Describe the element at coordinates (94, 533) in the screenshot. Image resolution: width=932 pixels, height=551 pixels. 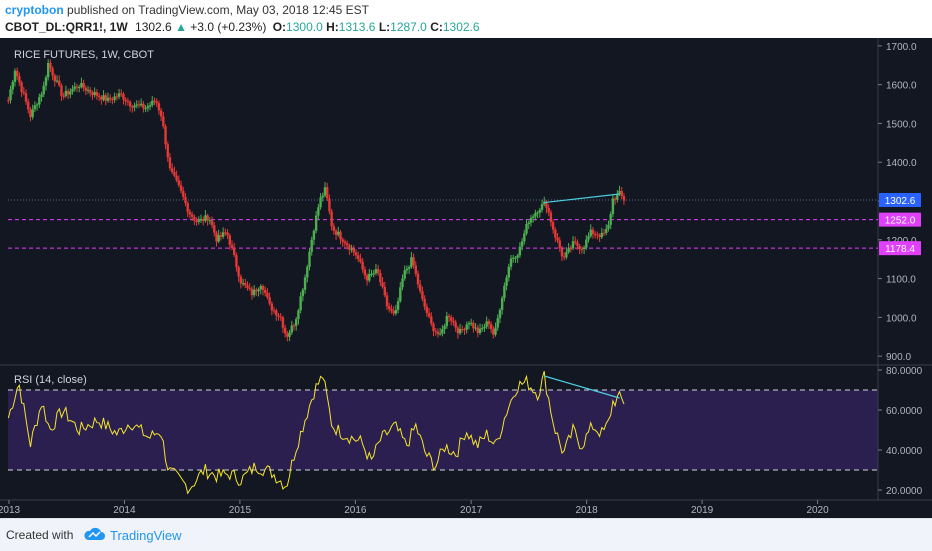
I see `tradingview-cloud-icon` at that location.